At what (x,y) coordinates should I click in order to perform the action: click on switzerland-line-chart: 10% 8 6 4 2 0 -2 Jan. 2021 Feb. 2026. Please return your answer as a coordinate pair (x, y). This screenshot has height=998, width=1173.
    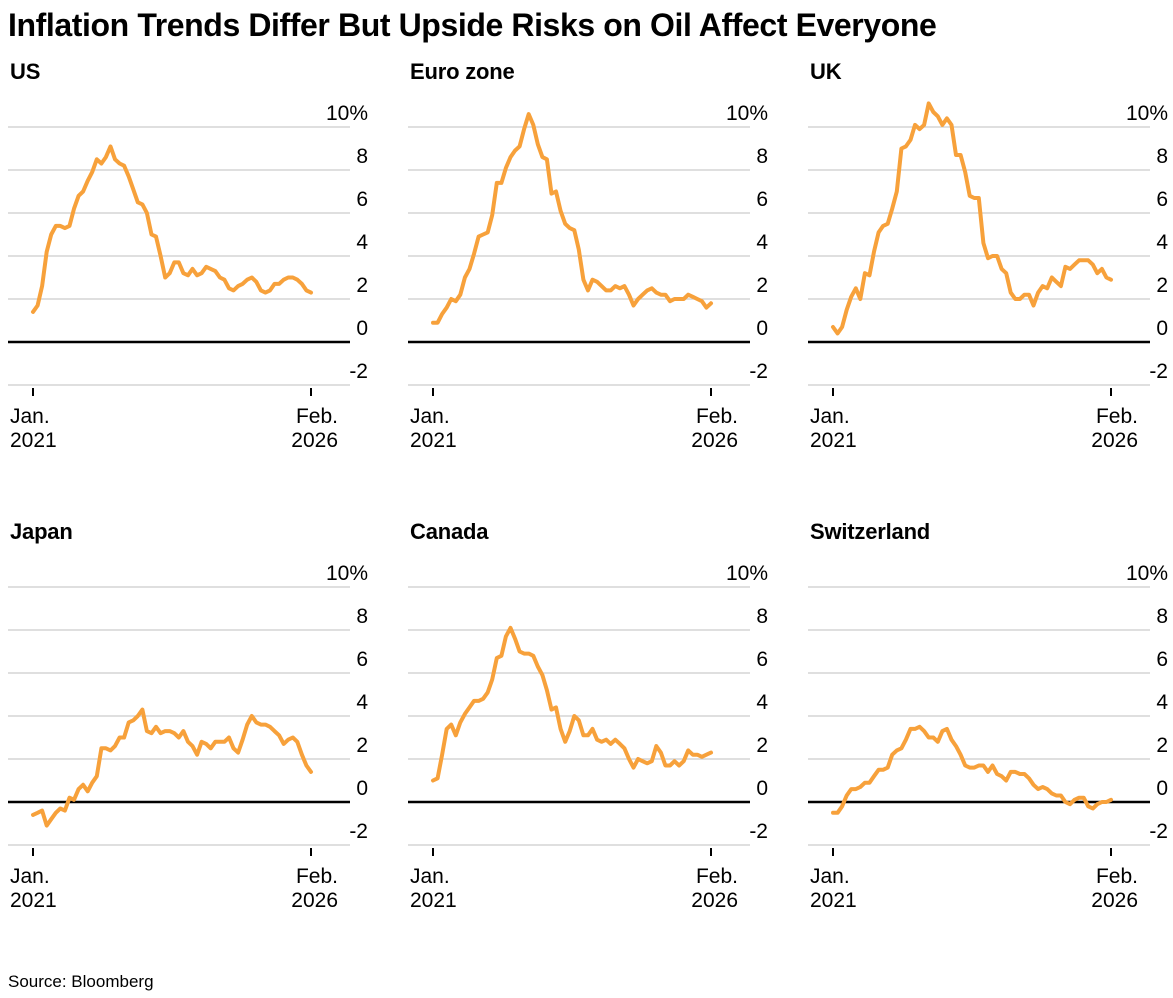
    Looking at the image, I should click on (989, 738).